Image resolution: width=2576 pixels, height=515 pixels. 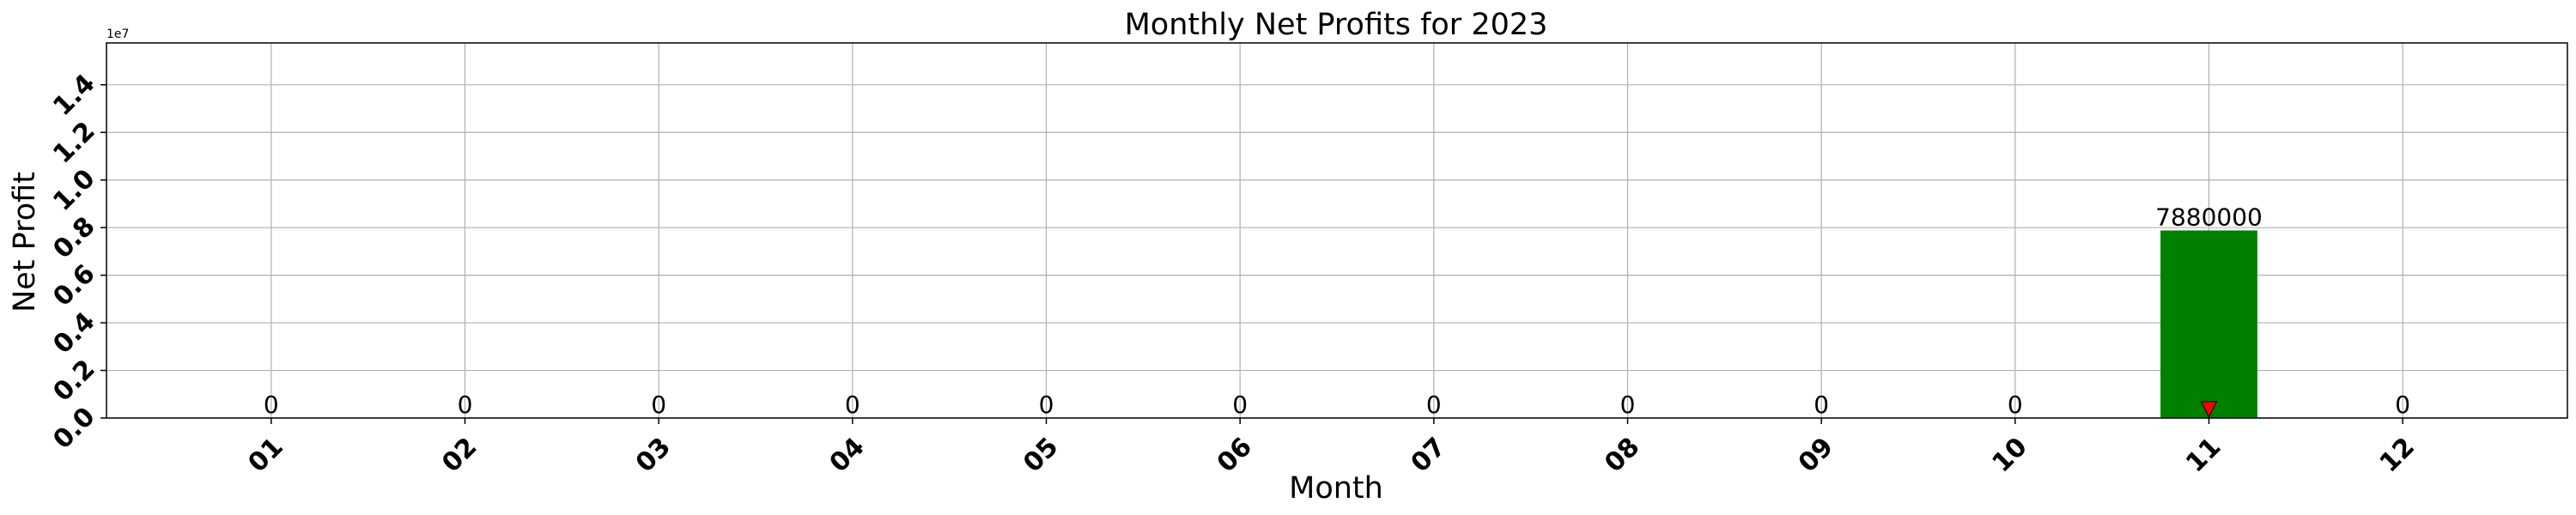 I want to click on y-tick-label: 1.4, so click(x=74, y=95).